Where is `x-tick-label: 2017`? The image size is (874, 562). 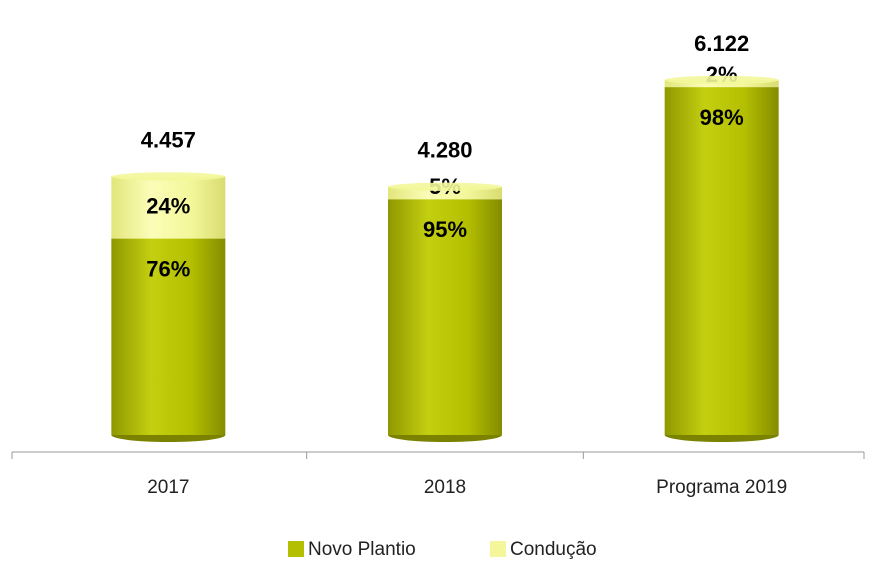
x-tick-label: 2017 is located at coordinates (168, 487).